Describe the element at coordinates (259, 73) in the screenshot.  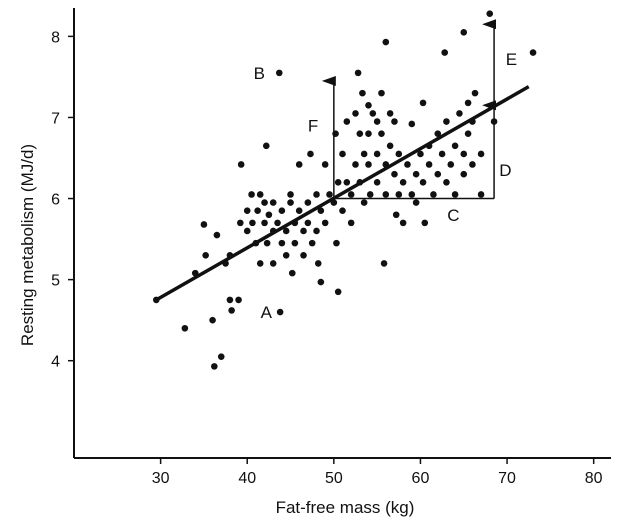
I see `annotation-label-b: B` at that location.